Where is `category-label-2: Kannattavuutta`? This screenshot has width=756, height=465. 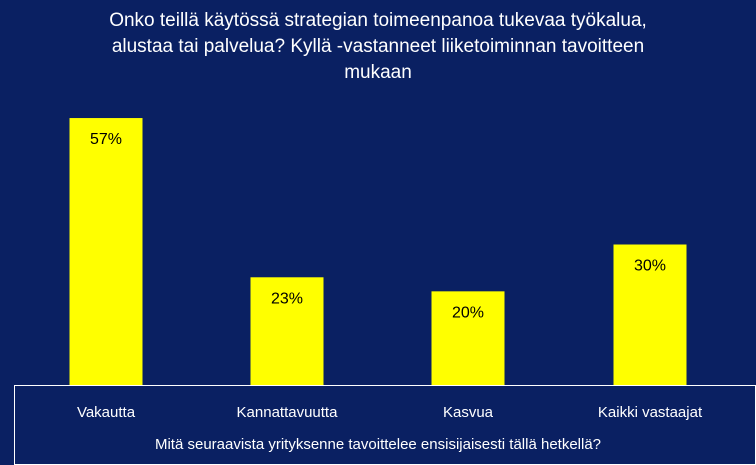
category-label-2: Kannattavuutta is located at coordinates (288, 412).